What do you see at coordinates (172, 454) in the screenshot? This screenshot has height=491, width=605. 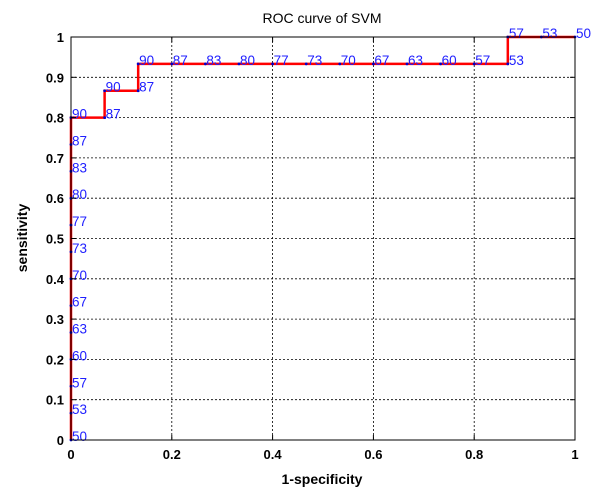 I see `x-tick-label: 0.2` at bounding box center [172, 454].